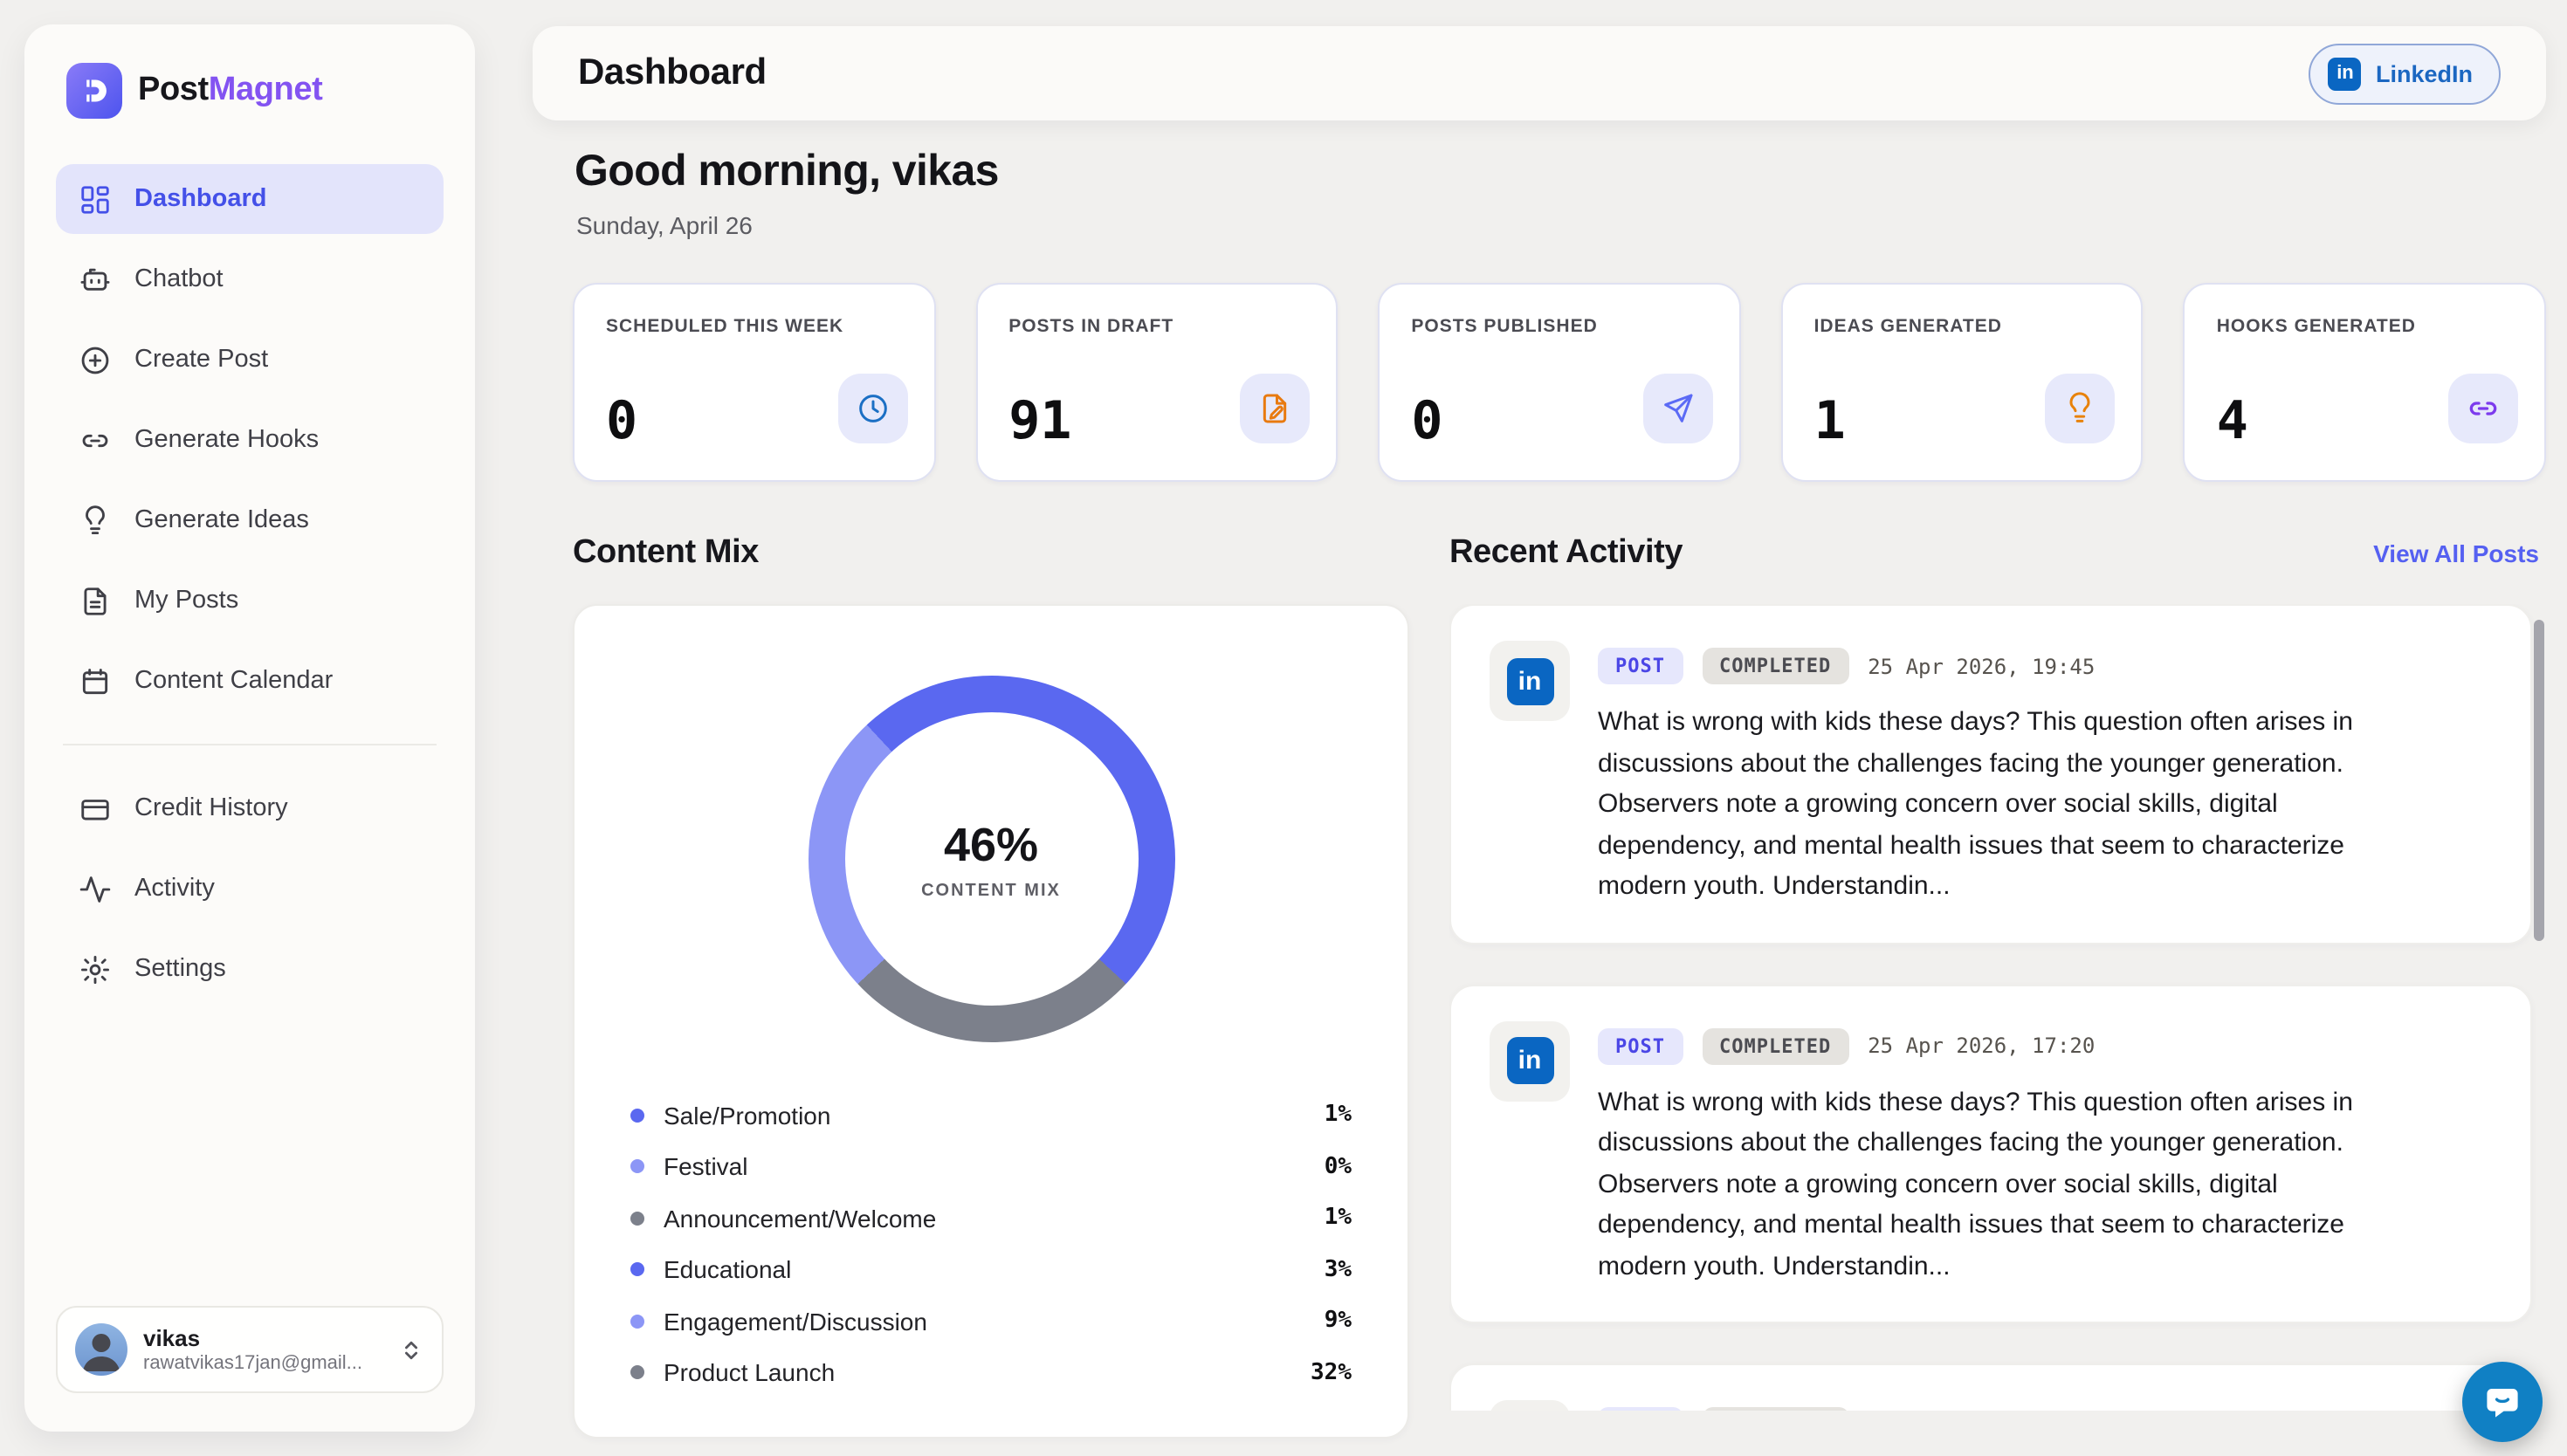 Image resolution: width=2567 pixels, height=1456 pixels. I want to click on badge-row: POST COMPLETED, so click(2045, 1409).